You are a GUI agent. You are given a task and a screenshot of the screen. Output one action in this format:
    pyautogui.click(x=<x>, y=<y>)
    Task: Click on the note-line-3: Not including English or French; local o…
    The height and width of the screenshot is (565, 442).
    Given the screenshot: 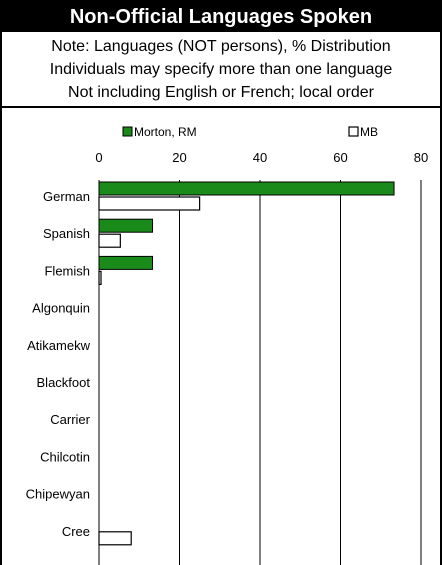 What is the action you would take?
    pyautogui.click(x=221, y=92)
    